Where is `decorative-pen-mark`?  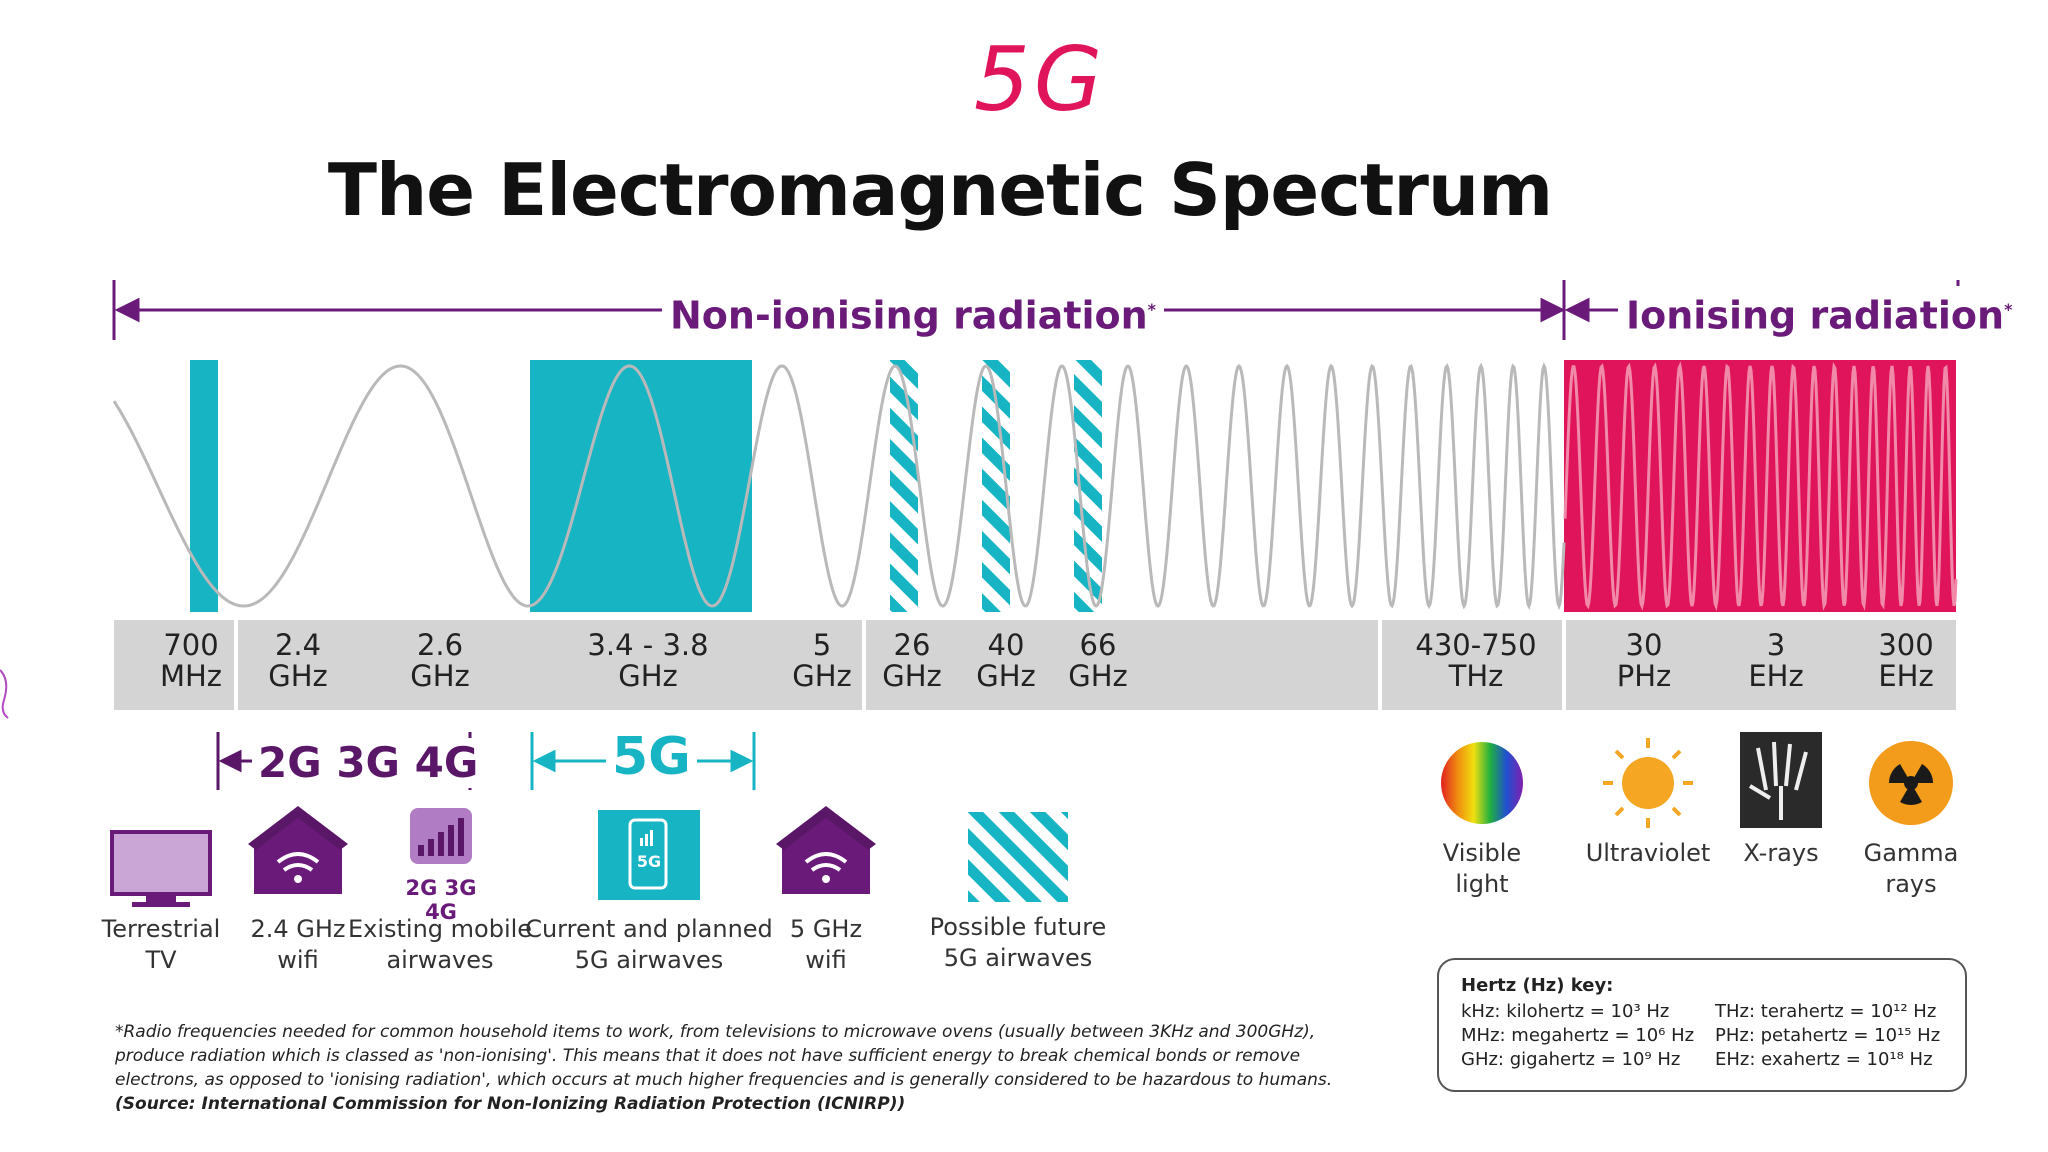 decorative-pen-mark is located at coordinates (4, 694).